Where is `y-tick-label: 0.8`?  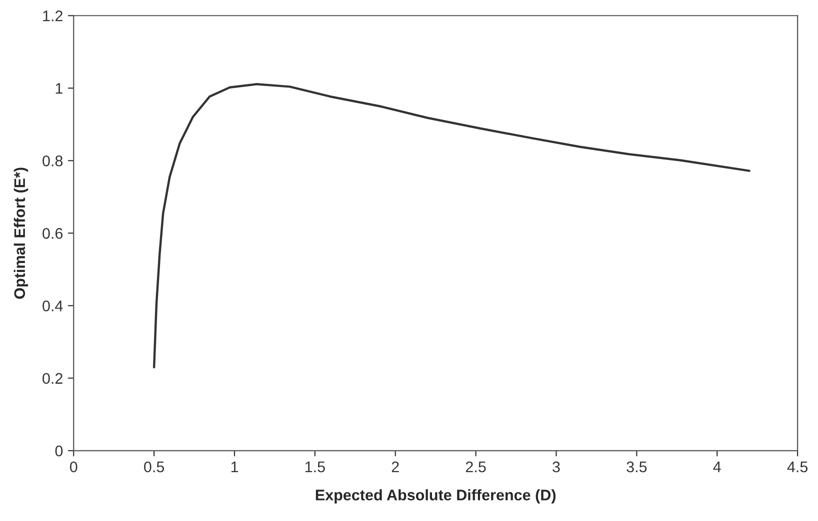 y-tick-label: 0.8 is located at coordinates (52, 161).